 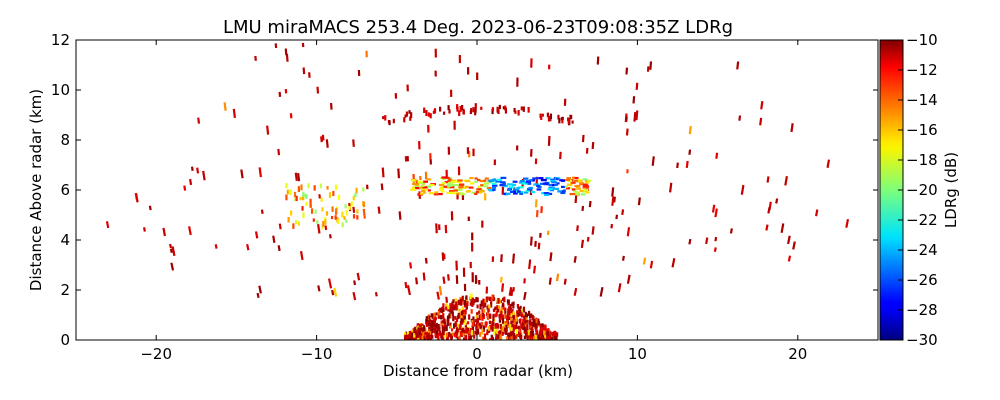 I want to click on colorbar-tick-label: −26, so click(x=922, y=280).